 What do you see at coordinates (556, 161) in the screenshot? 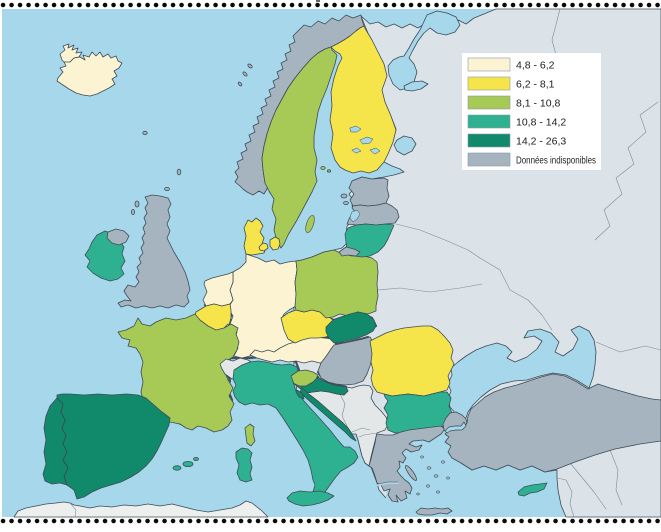
I see `svg-text: Données indisponibles` at bounding box center [556, 161].